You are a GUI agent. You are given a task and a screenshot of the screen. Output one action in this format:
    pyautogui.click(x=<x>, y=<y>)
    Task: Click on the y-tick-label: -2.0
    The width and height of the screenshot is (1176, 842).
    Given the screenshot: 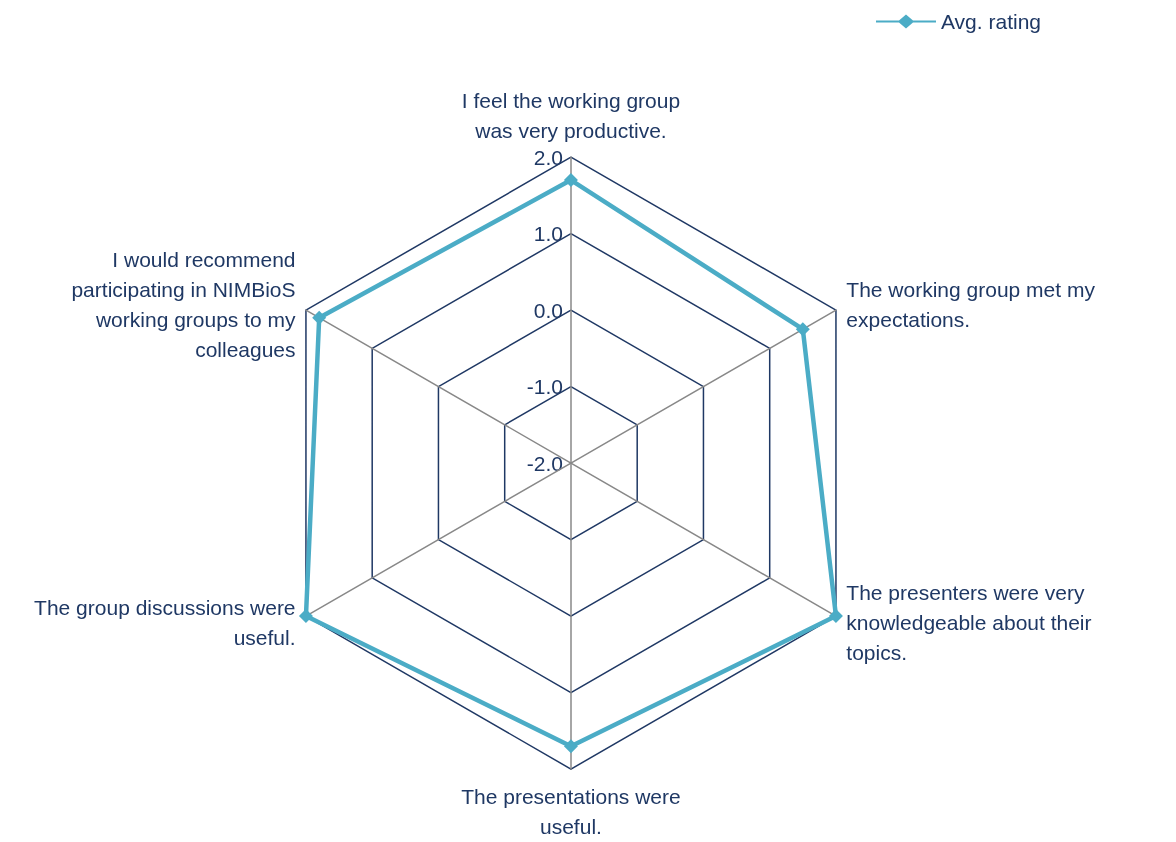 What is the action you would take?
    pyautogui.click(x=544, y=463)
    